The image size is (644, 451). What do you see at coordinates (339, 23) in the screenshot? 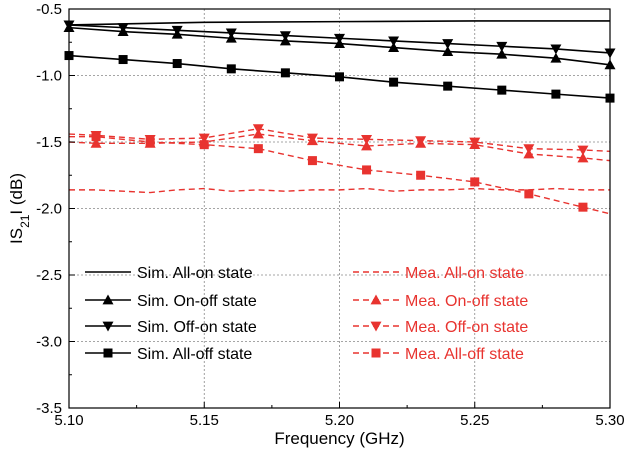
I see `series-line-sim-all-on-state` at bounding box center [339, 23].